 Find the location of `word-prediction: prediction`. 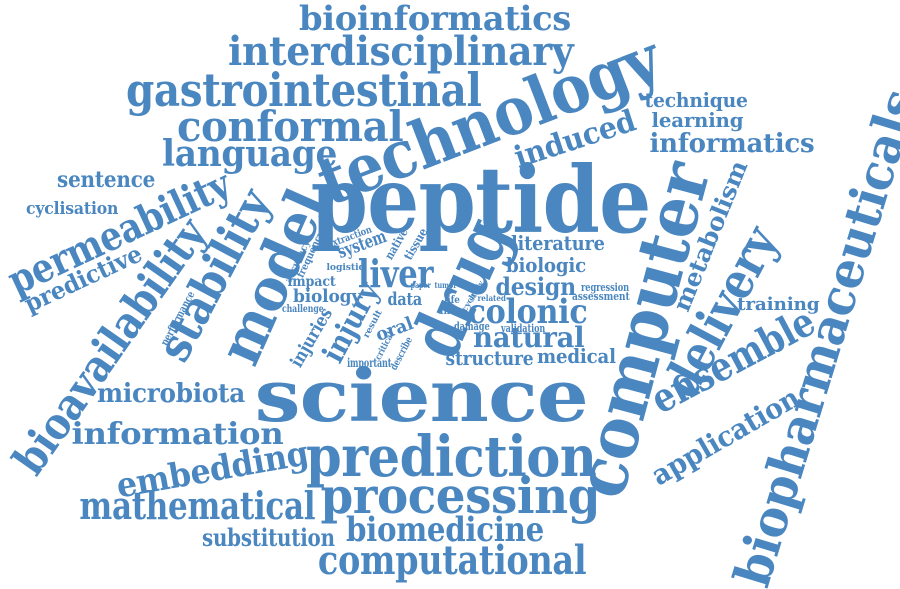

word-prediction: prediction is located at coordinates (451, 457).